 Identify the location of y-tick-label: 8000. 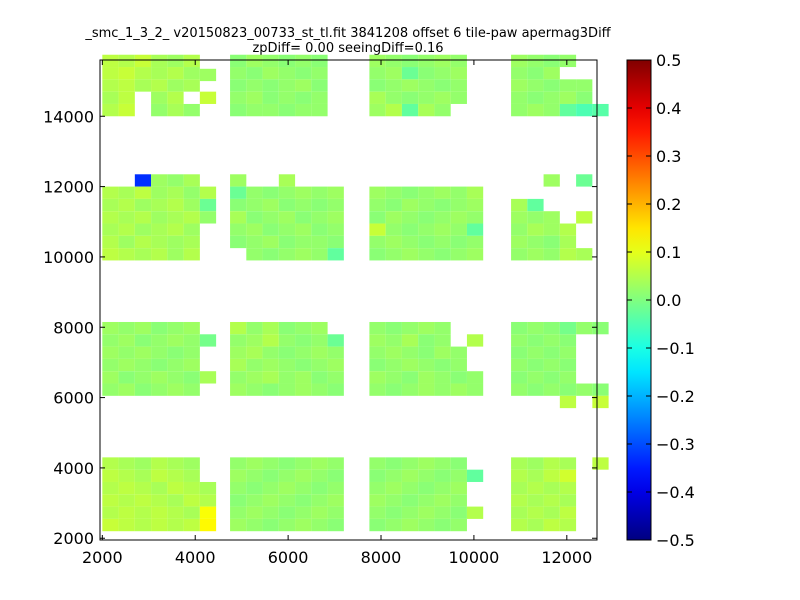
(73, 327).